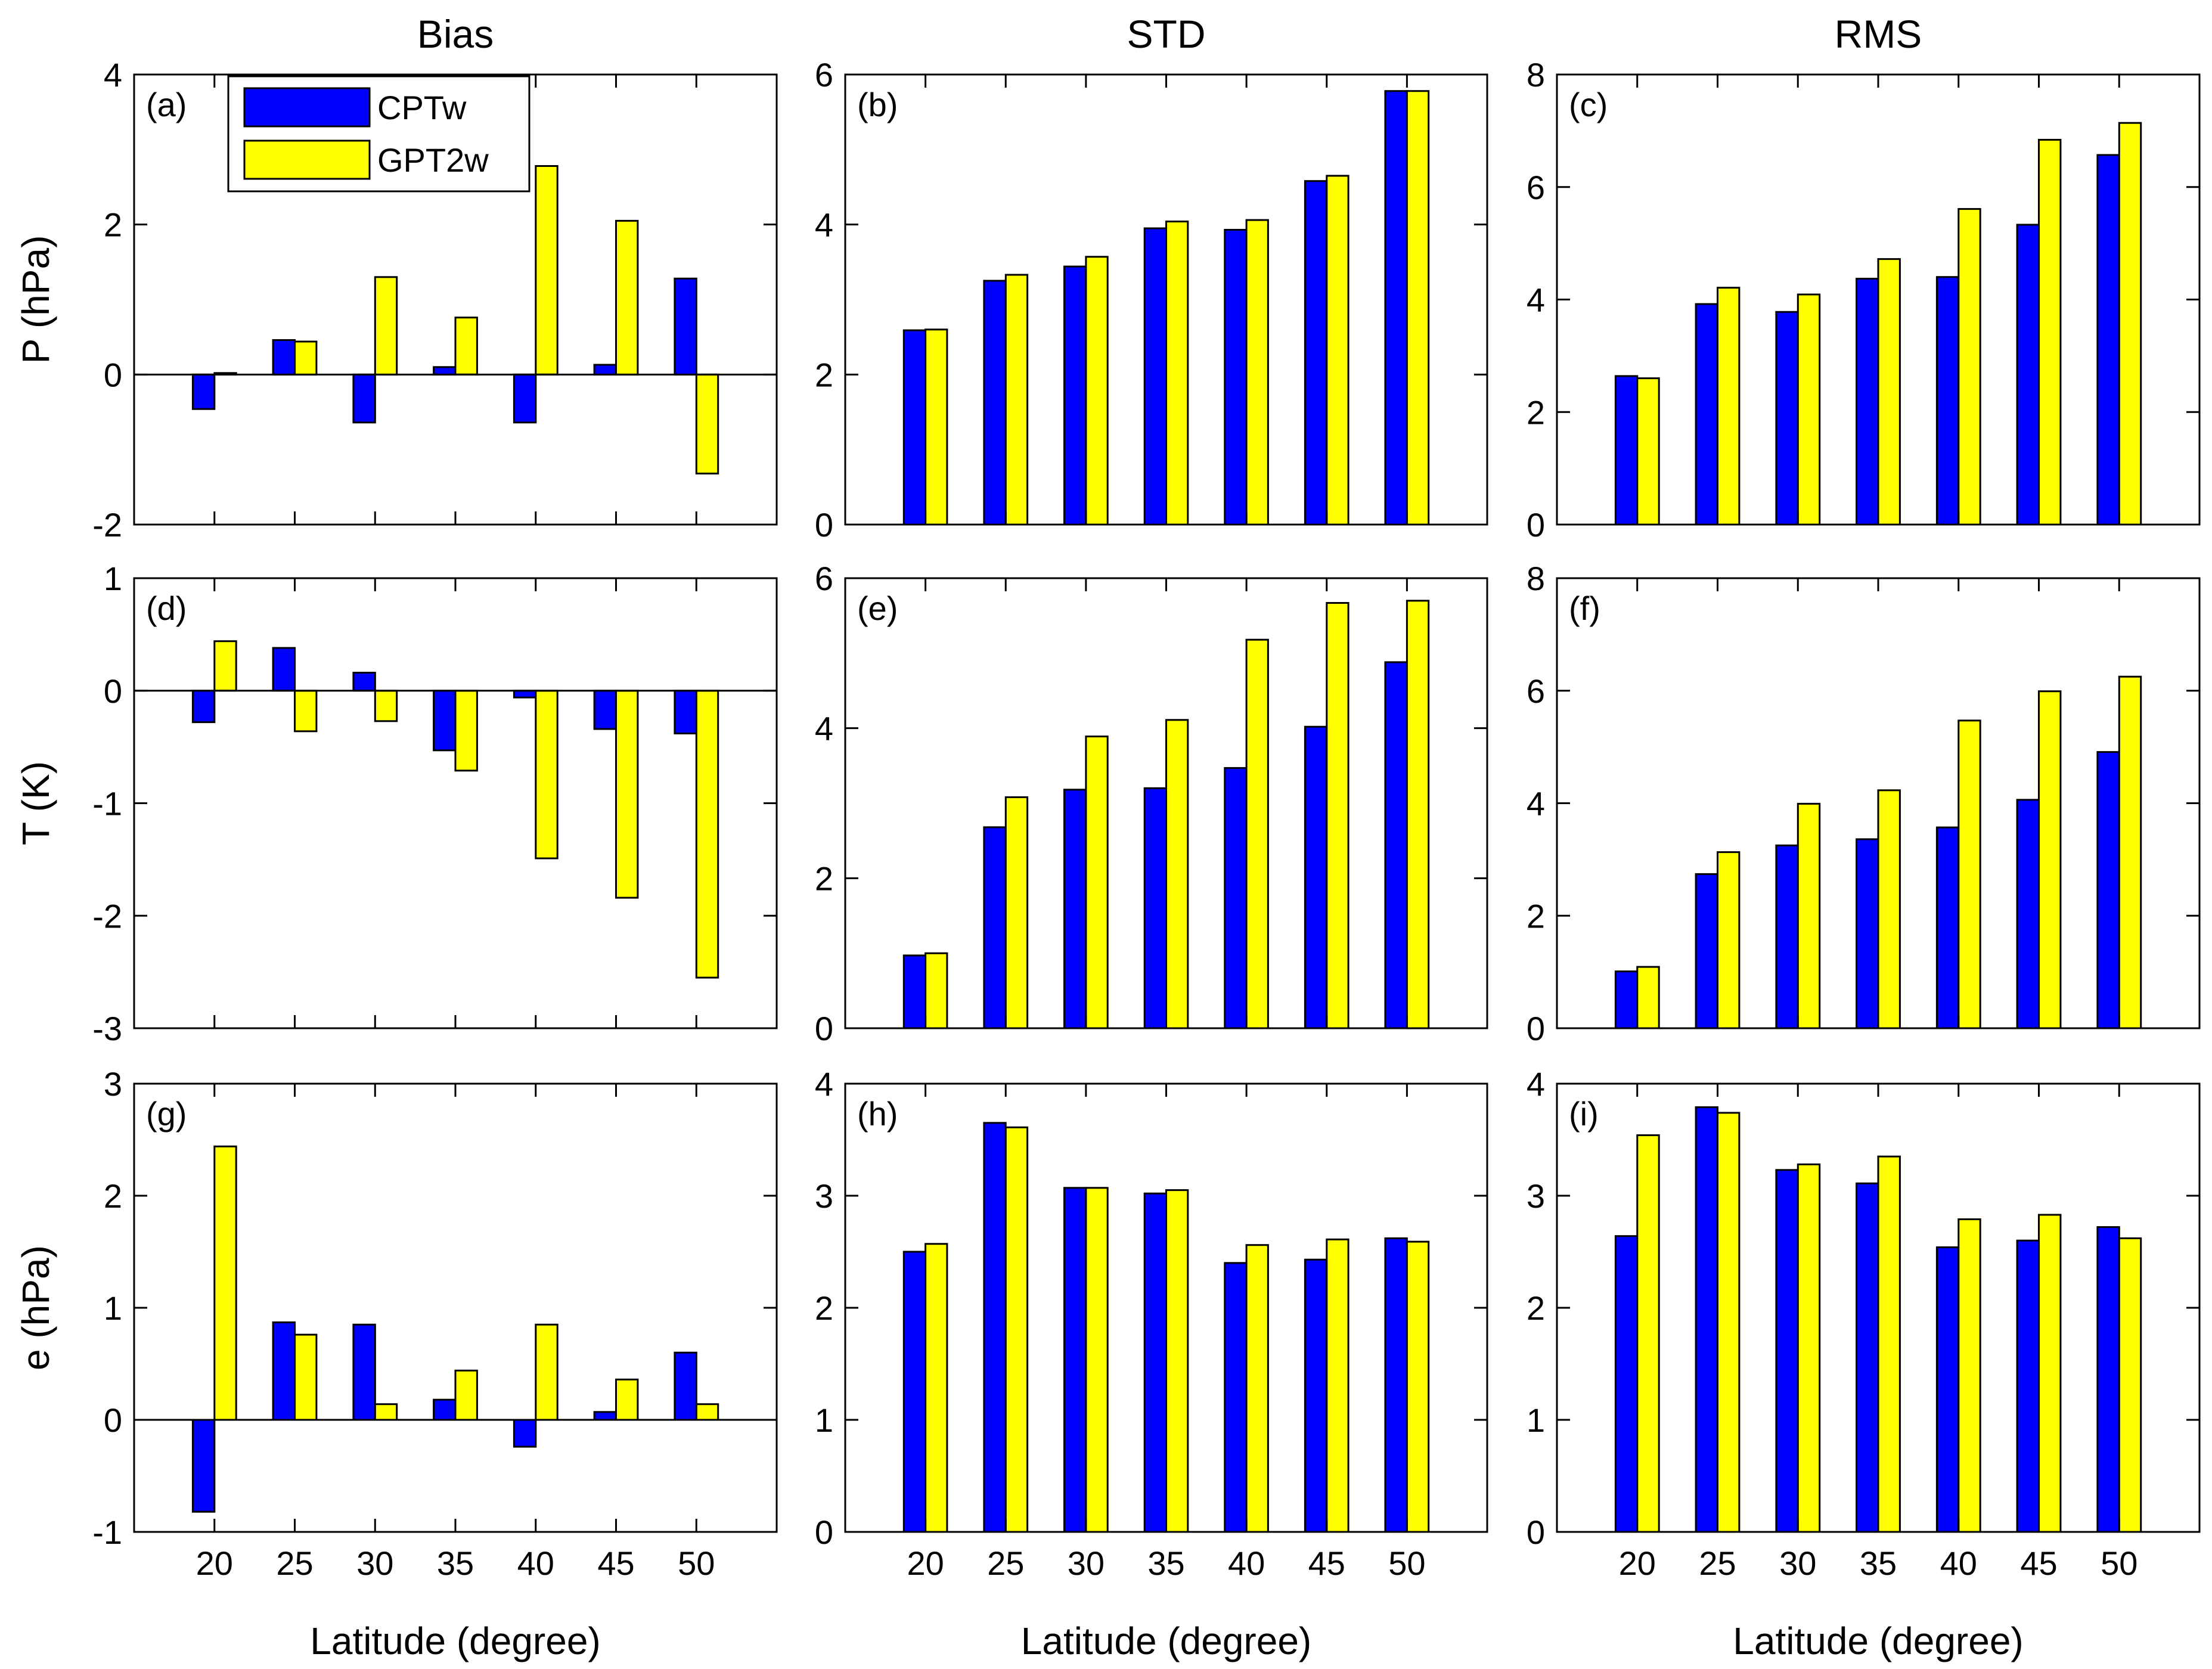 This screenshot has width=2212, height=1669. Describe the element at coordinates (166, 104) in the screenshot. I see `panel-label: (a)` at that location.